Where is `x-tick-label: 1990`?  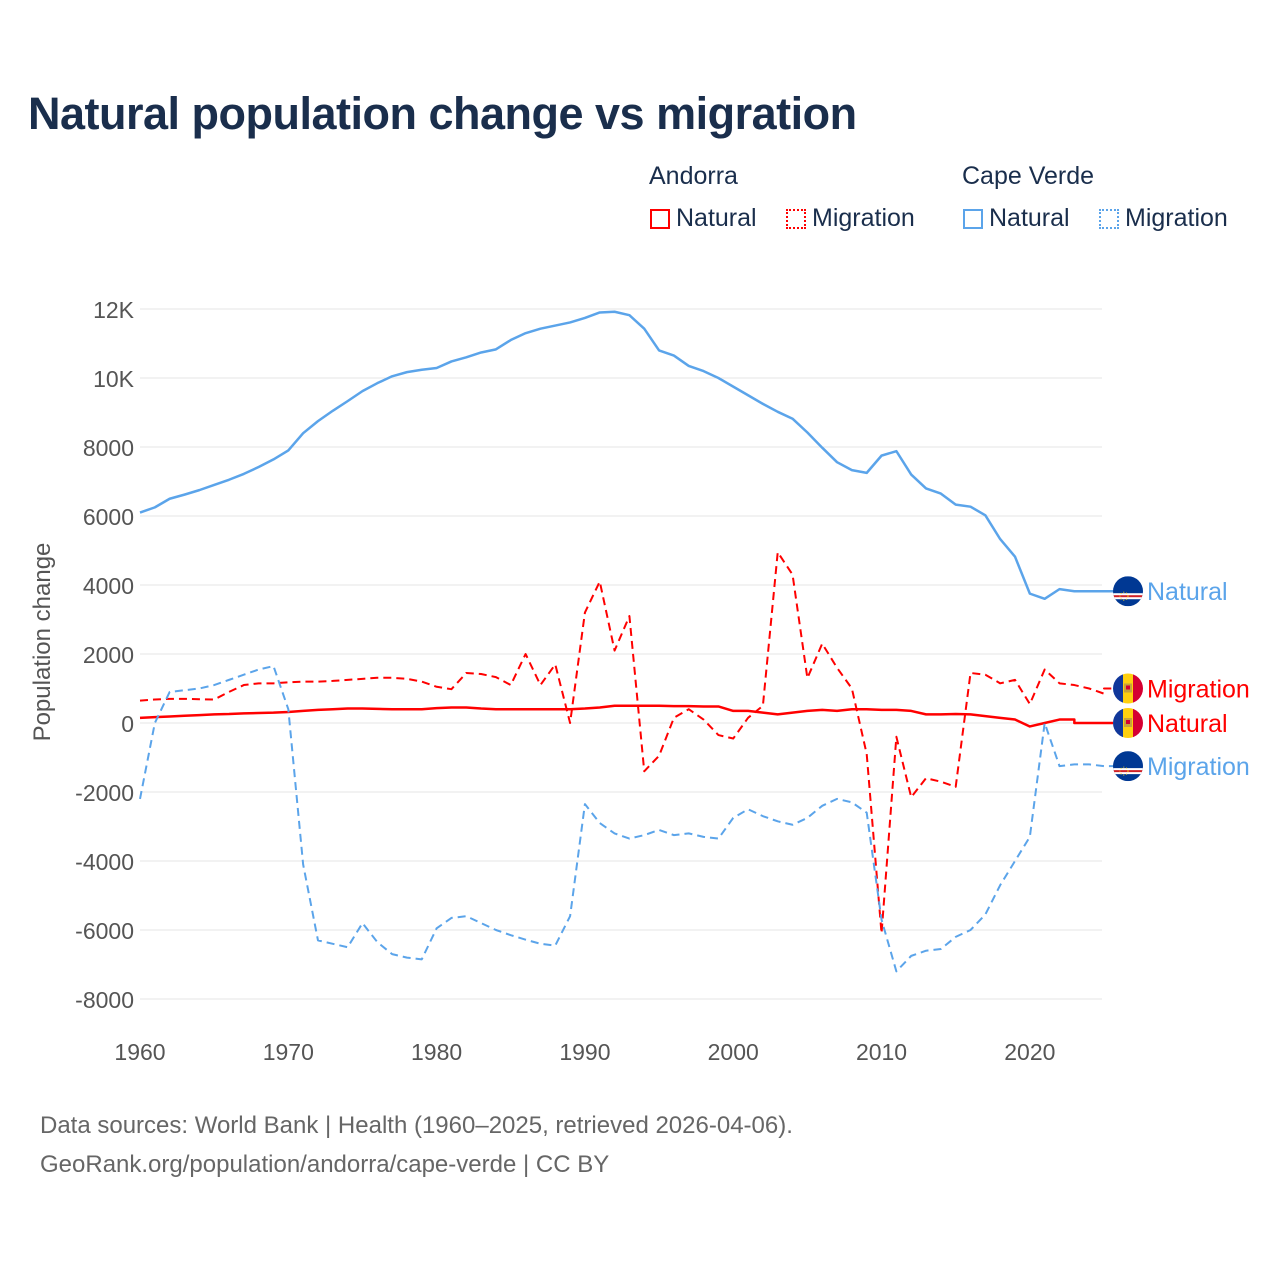 x-tick-label: 1990 is located at coordinates (584, 1052).